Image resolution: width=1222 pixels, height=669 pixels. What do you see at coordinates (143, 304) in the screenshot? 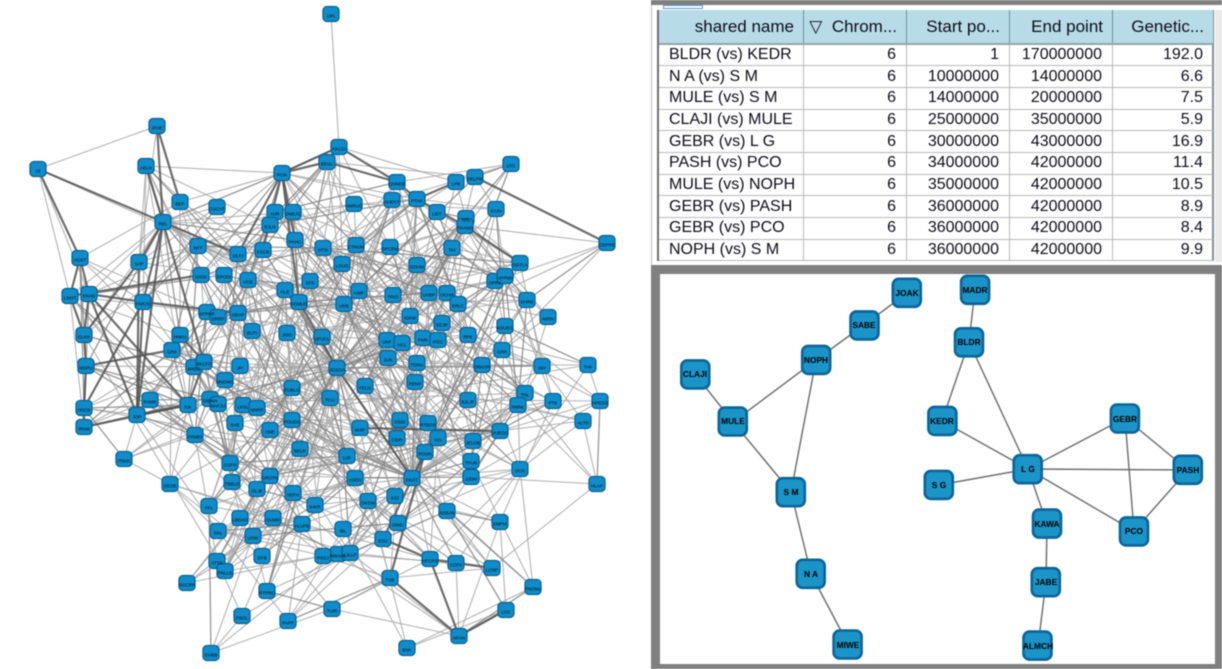
I see `svg-text: FNRJS` at bounding box center [143, 304].